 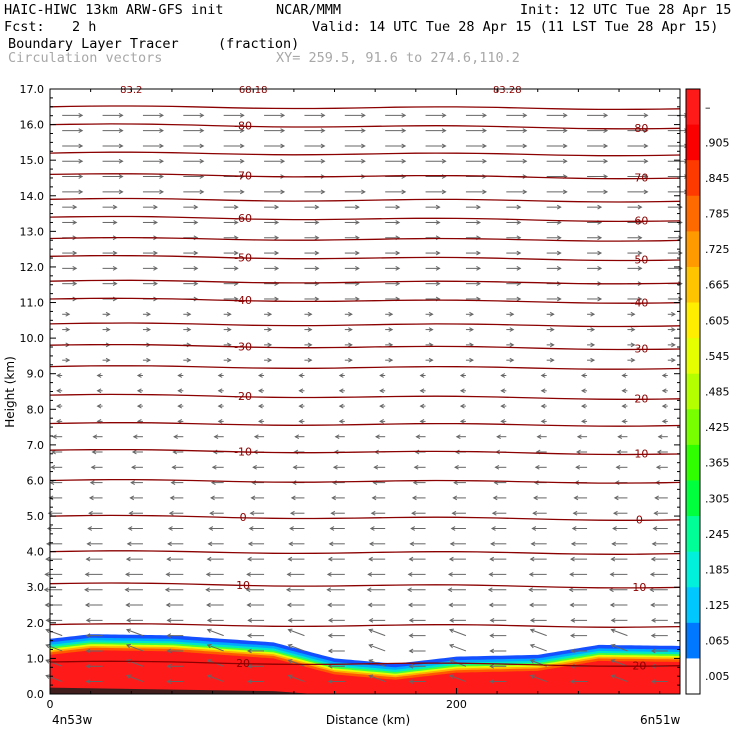 I want to click on colorbar-label: .005, so click(x=717, y=676).